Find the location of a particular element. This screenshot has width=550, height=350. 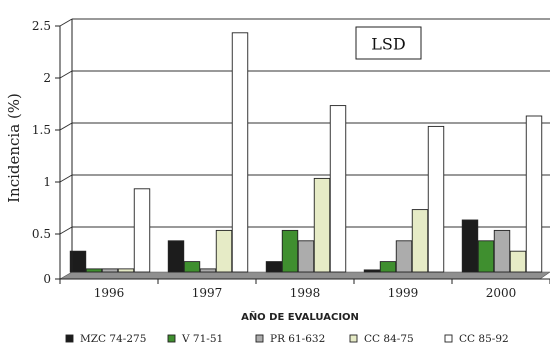

y-tick-label: 2 is located at coordinates (47, 78).